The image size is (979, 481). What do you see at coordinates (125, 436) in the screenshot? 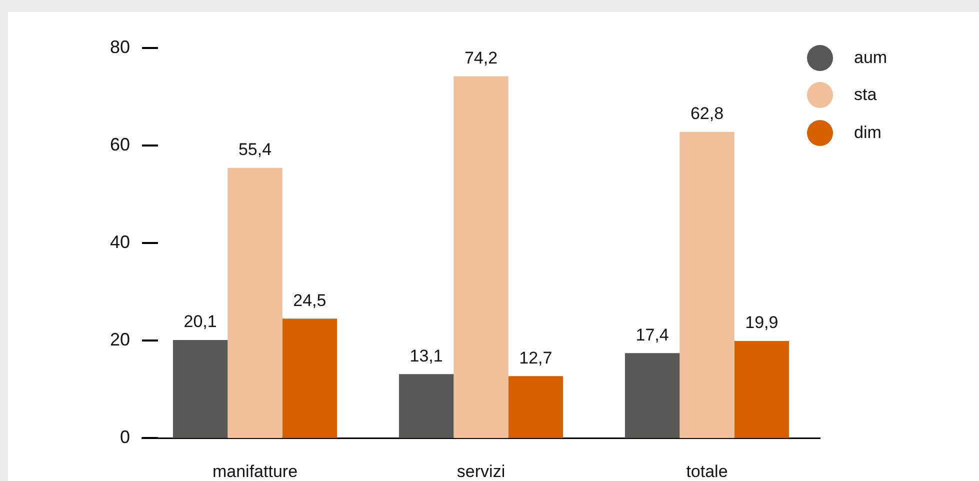
I see `y-tick-label: 0` at bounding box center [125, 436].